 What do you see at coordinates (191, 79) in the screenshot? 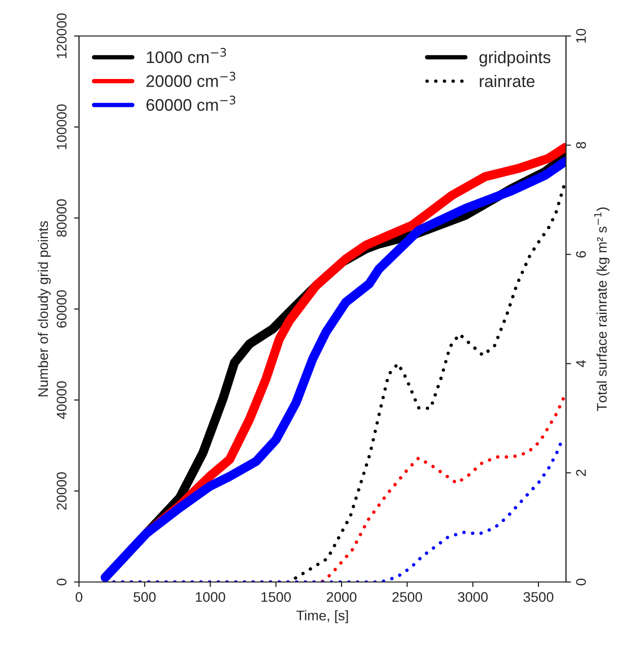
I see `legend-label: 20000 cm$^{−3}$` at bounding box center [191, 79].